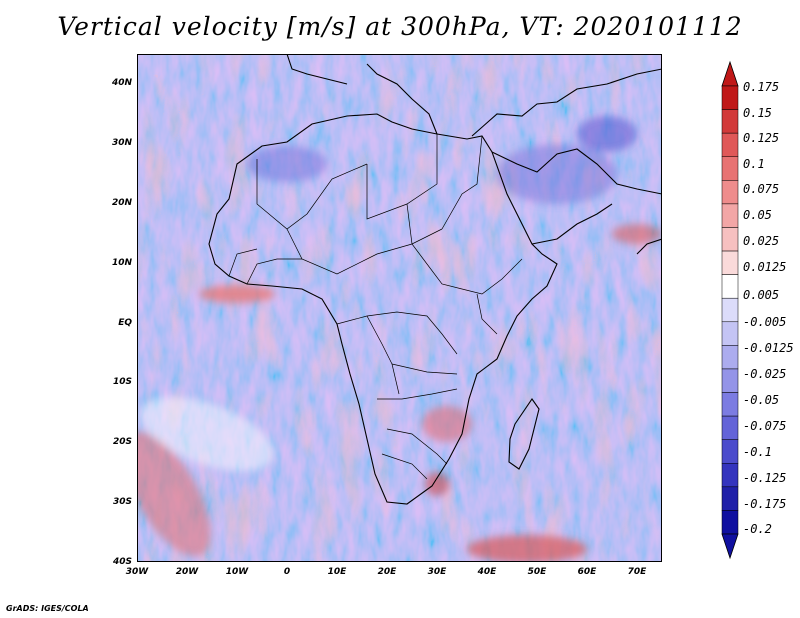 This screenshot has width=800, height=618. I want to click on colorbar-label: -0.025, so click(765, 374).